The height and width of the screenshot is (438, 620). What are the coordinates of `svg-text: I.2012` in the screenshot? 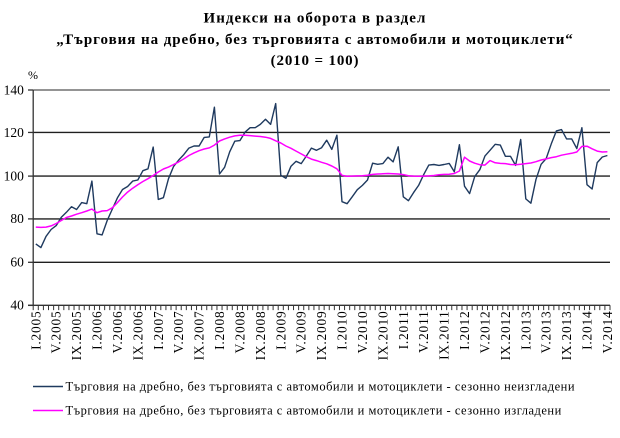 It's located at (464, 330).